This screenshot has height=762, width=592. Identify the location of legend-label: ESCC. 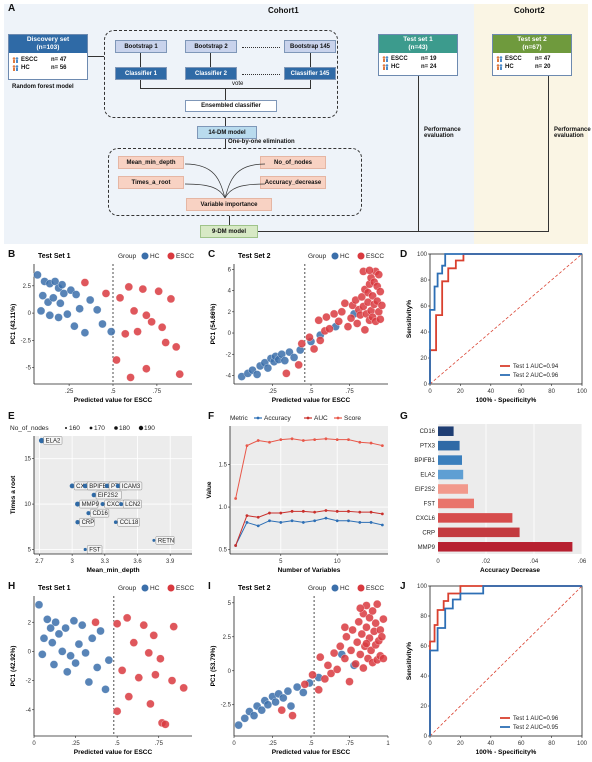
(185, 588).